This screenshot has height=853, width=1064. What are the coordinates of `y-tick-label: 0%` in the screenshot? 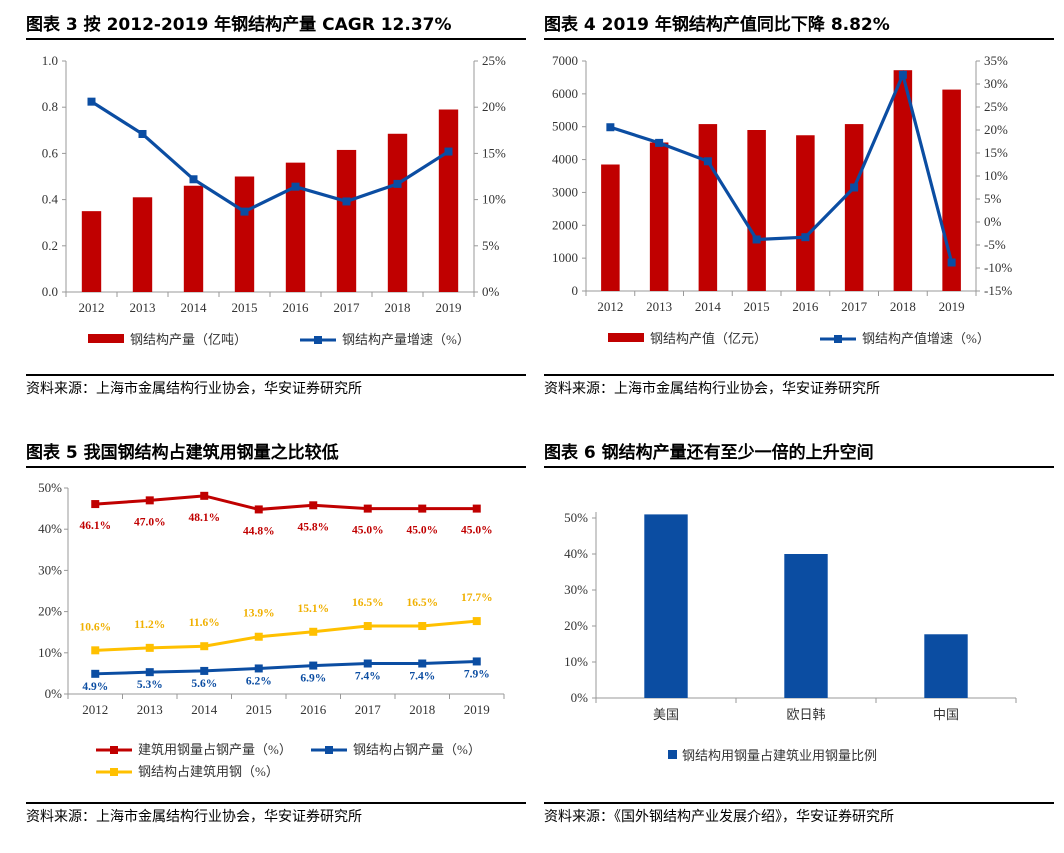 It's located at (580, 697).